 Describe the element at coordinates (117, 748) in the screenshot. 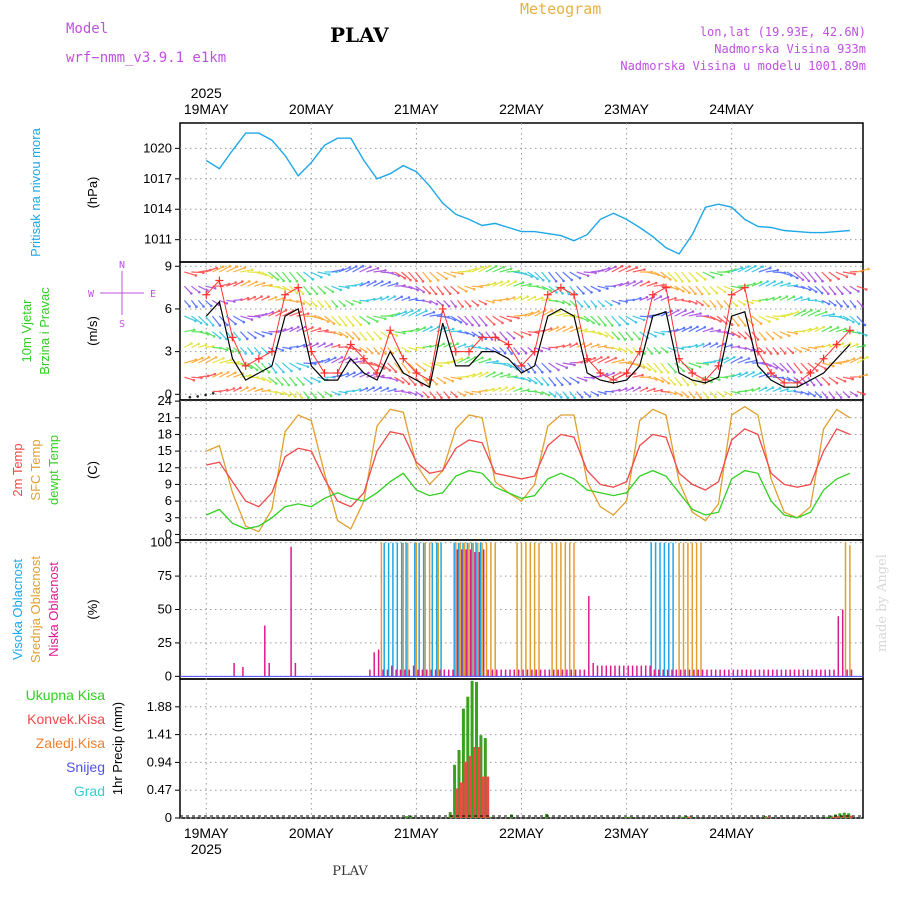

I see `y-axis-label-precipitation: 1hr Precip (mm)` at that location.